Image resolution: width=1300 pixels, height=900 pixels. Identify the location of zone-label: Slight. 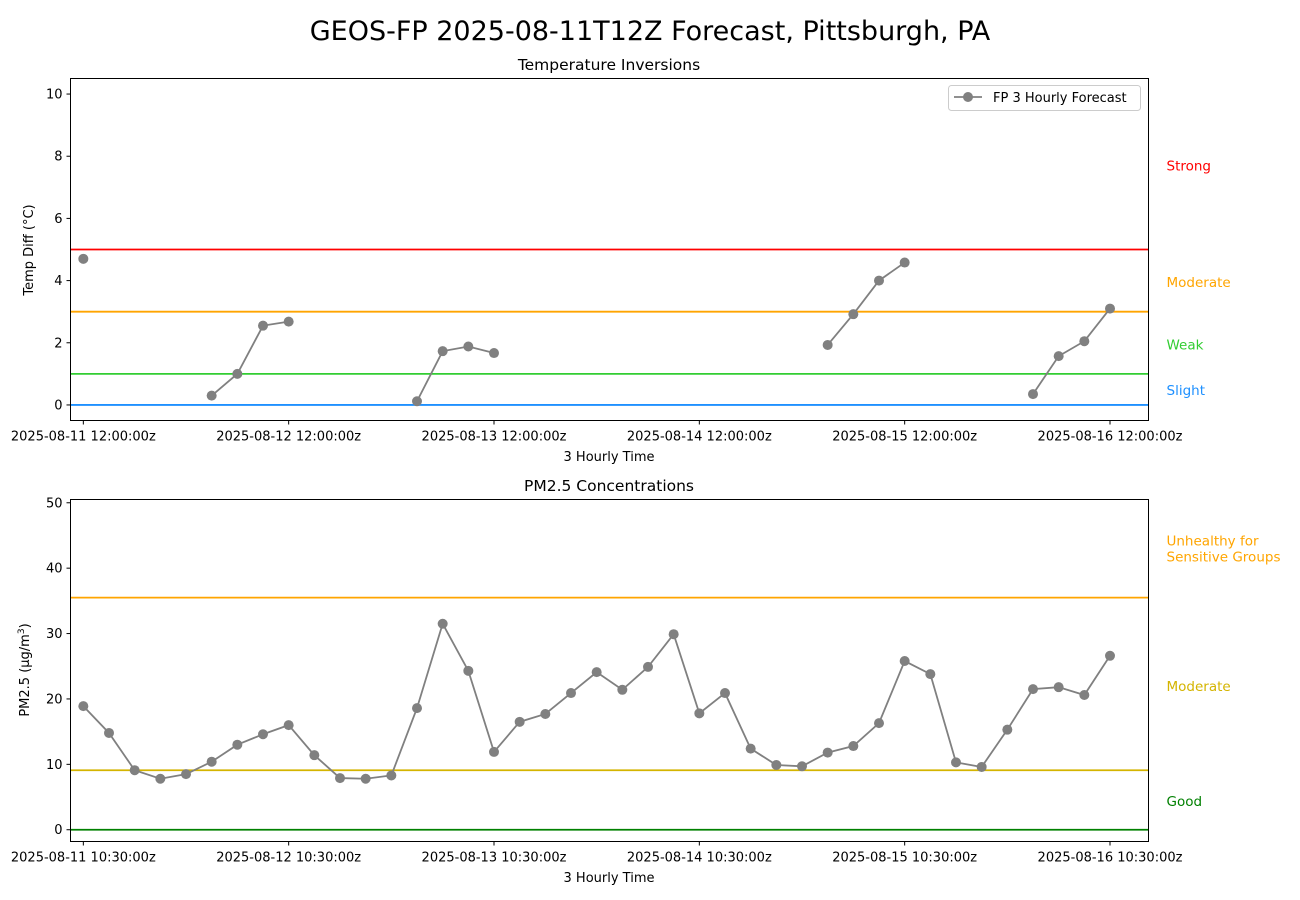
(1186, 391).